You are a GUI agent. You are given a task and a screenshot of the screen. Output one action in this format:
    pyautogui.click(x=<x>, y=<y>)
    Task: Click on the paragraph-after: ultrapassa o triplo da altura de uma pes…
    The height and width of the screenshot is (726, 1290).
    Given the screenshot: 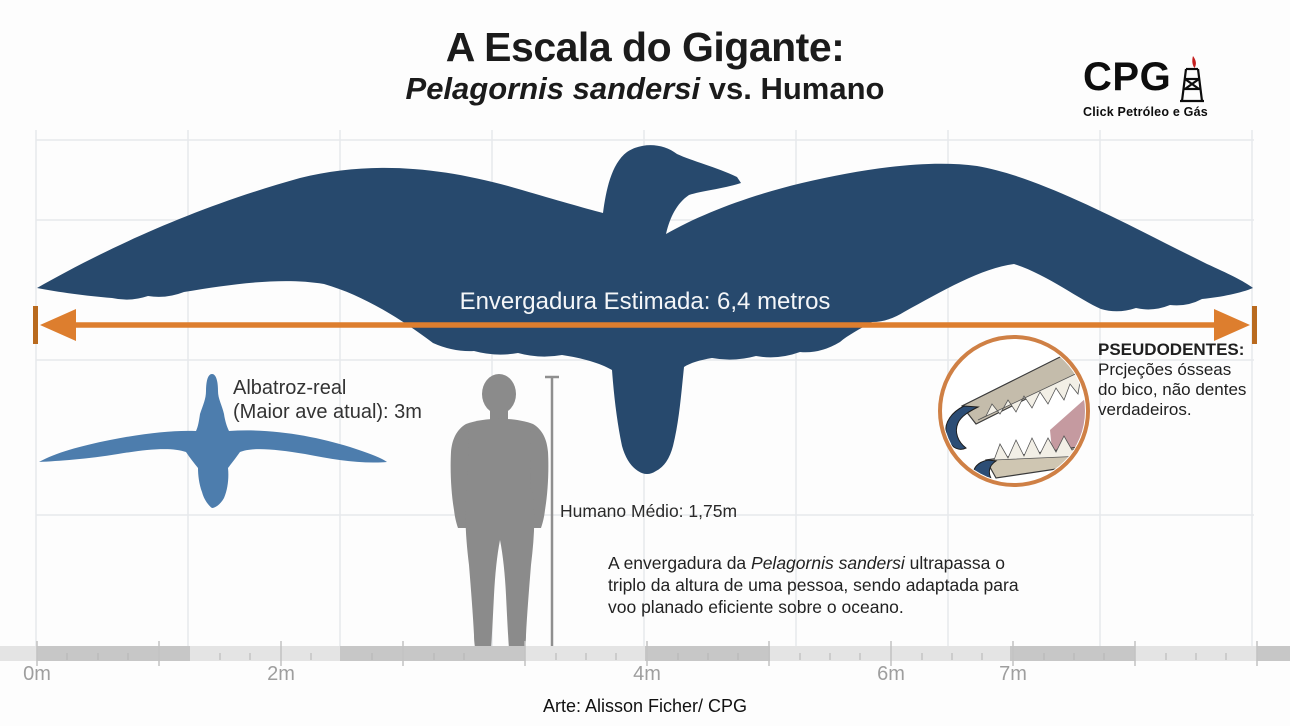 What is the action you would take?
    pyautogui.click(x=813, y=585)
    